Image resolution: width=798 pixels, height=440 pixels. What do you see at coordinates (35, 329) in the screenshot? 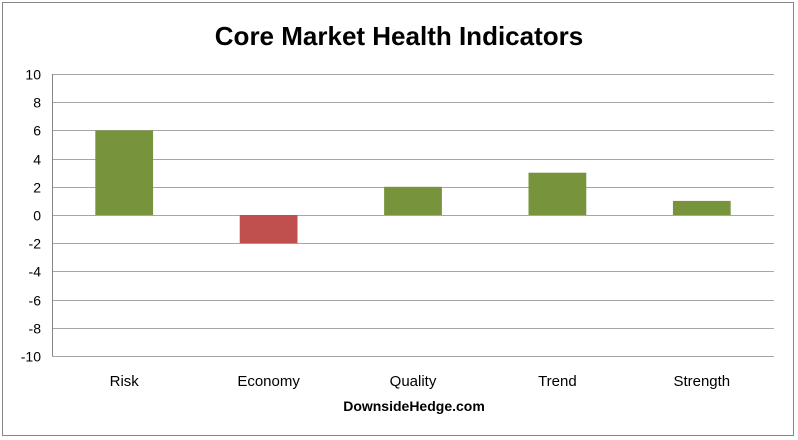
I see `y-tick-label: -8` at bounding box center [35, 329].